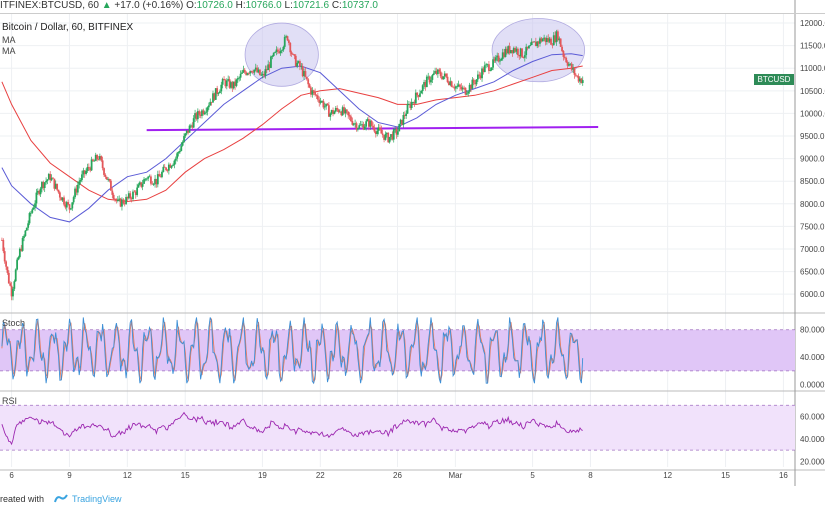  Describe the element at coordinates (14, 323) in the screenshot. I see `stoch-label: Stoch` at that location.